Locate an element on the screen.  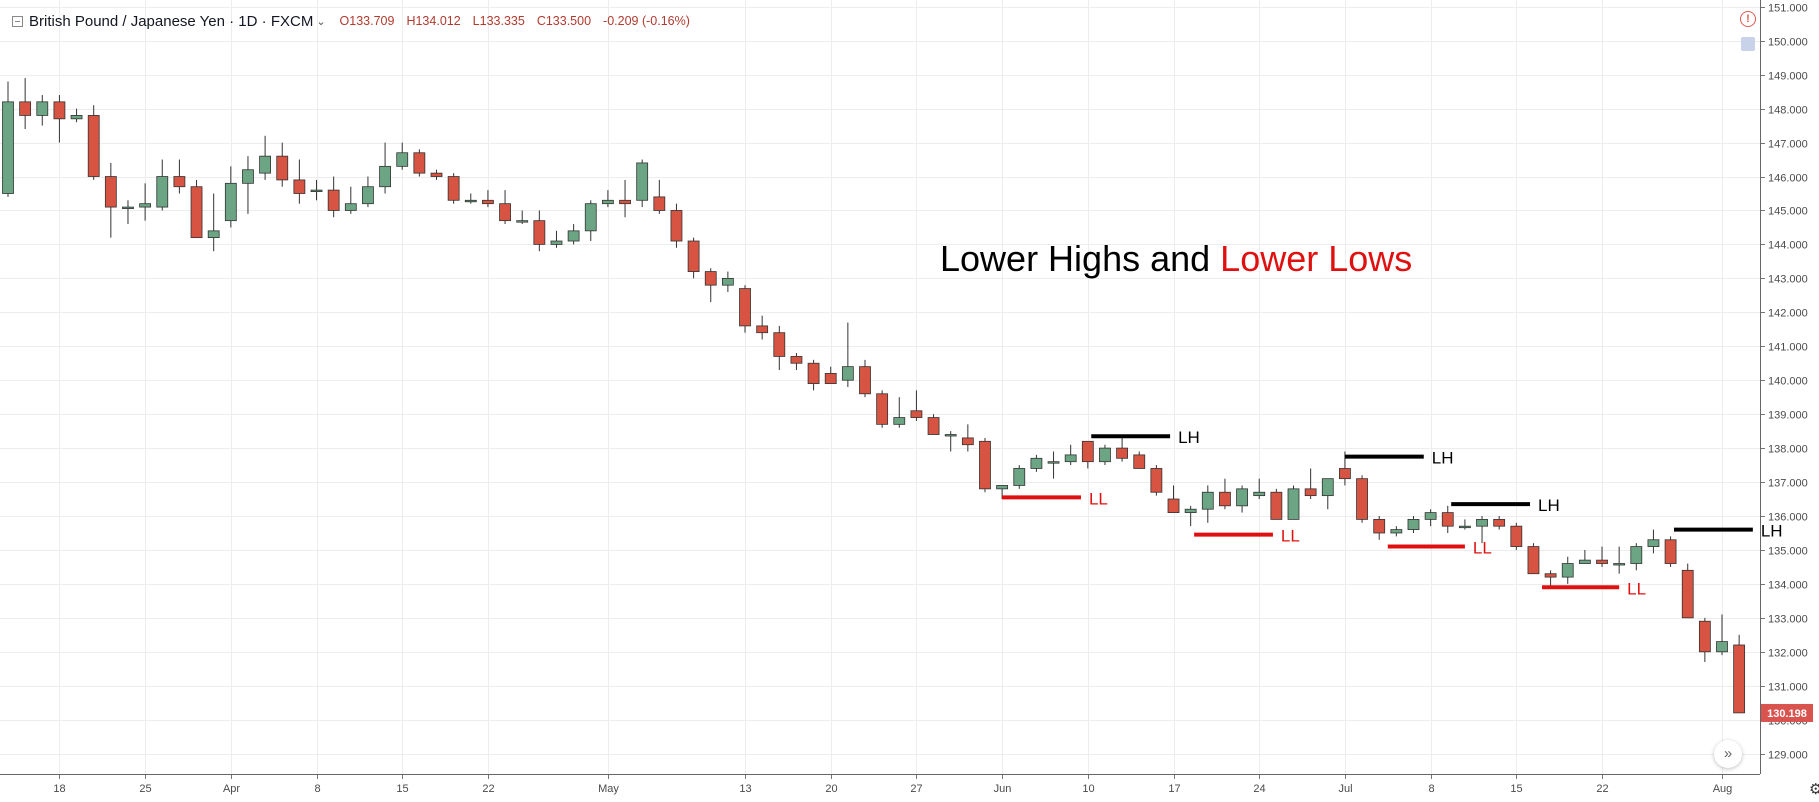
ohlc-open: O133.709 is located at coordinates (367, 21).